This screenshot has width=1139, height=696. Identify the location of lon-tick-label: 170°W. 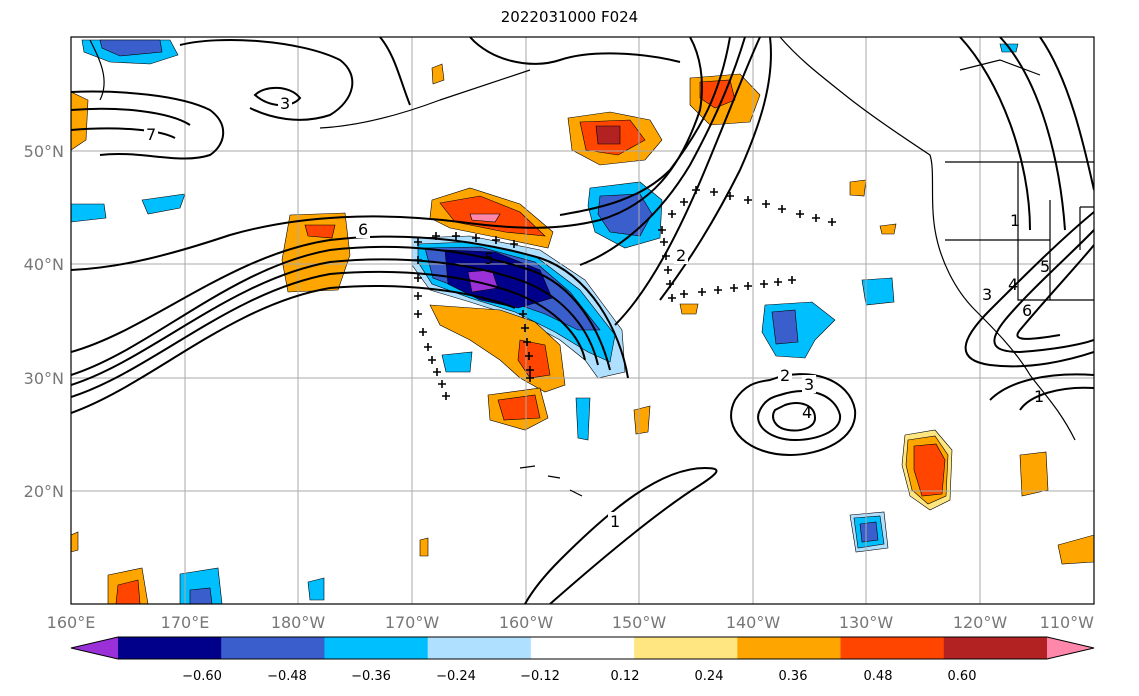
(412, 622).